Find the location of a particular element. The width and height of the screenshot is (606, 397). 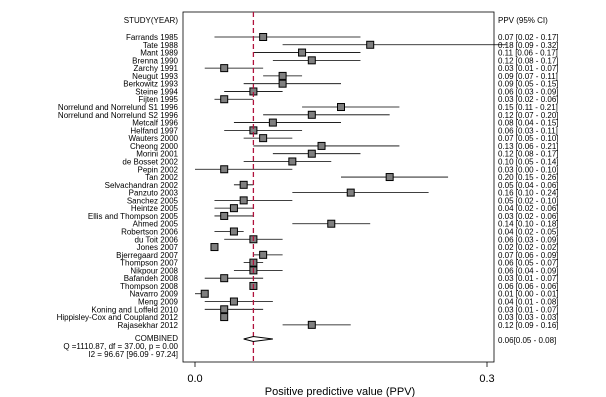

study-ci-label: 0.12 [0.09 - 0.16] is located at coordinates (528, 325).